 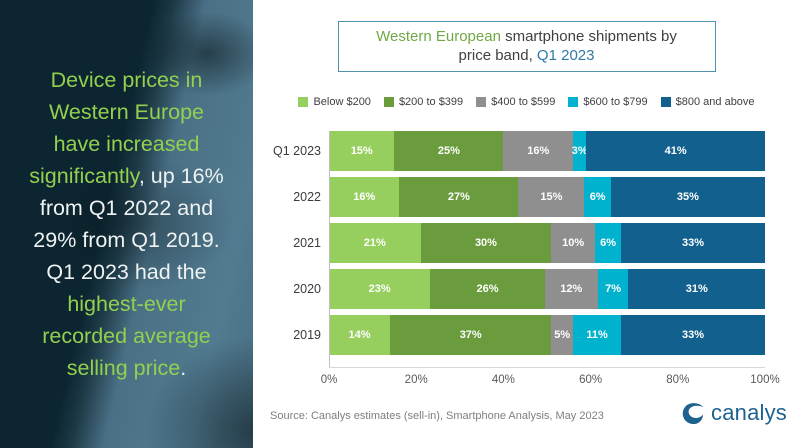 I want to click on segment-value: 15%, so click(x=361, y=151).